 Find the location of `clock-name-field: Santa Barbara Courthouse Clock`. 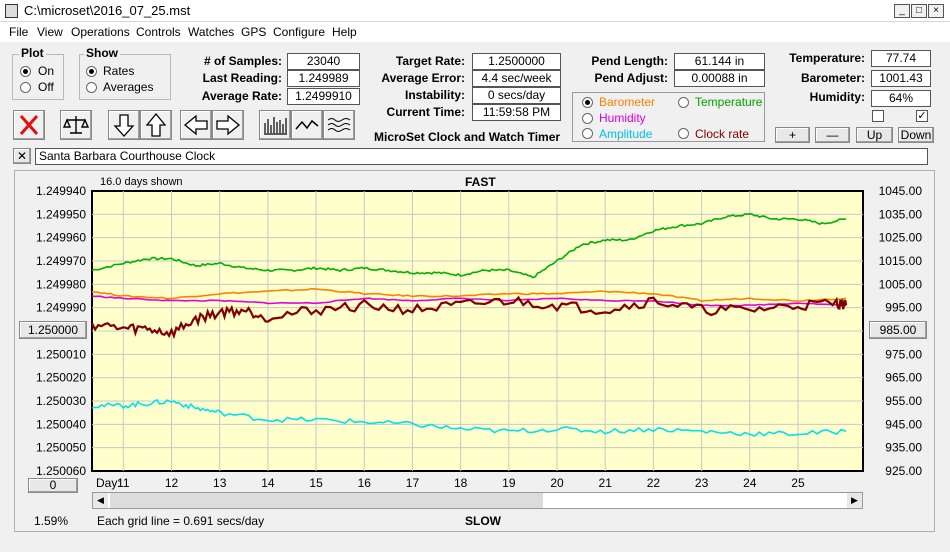

clock-name-field: Santa Barbara Courthouse Clock is located at coordinates (481, 156).